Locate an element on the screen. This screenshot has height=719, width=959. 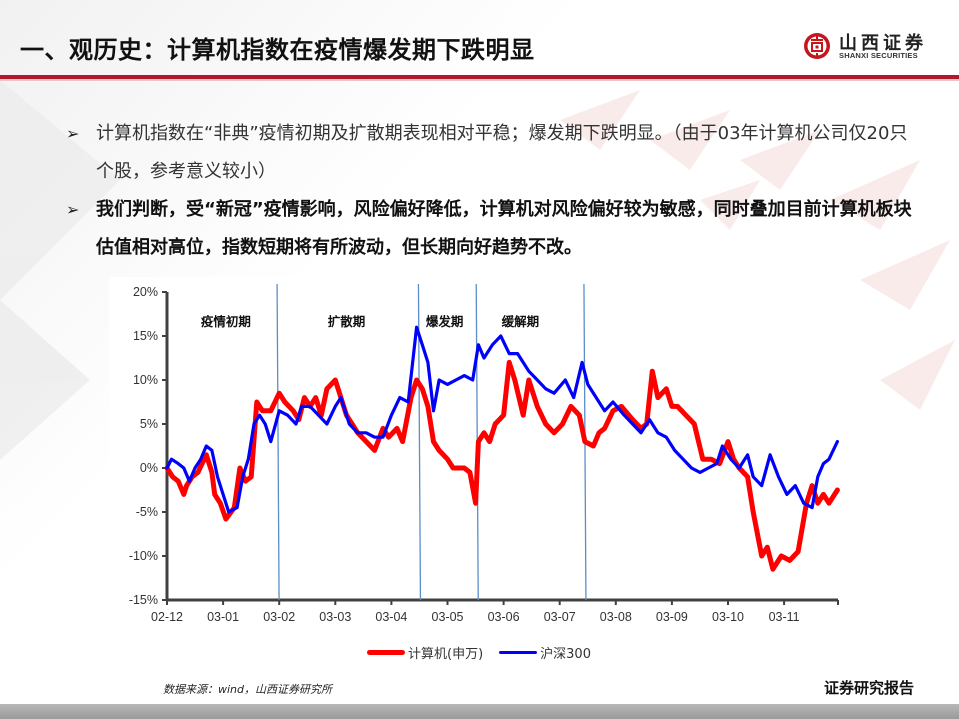
phase-divider is located at coordinates (278, 442).